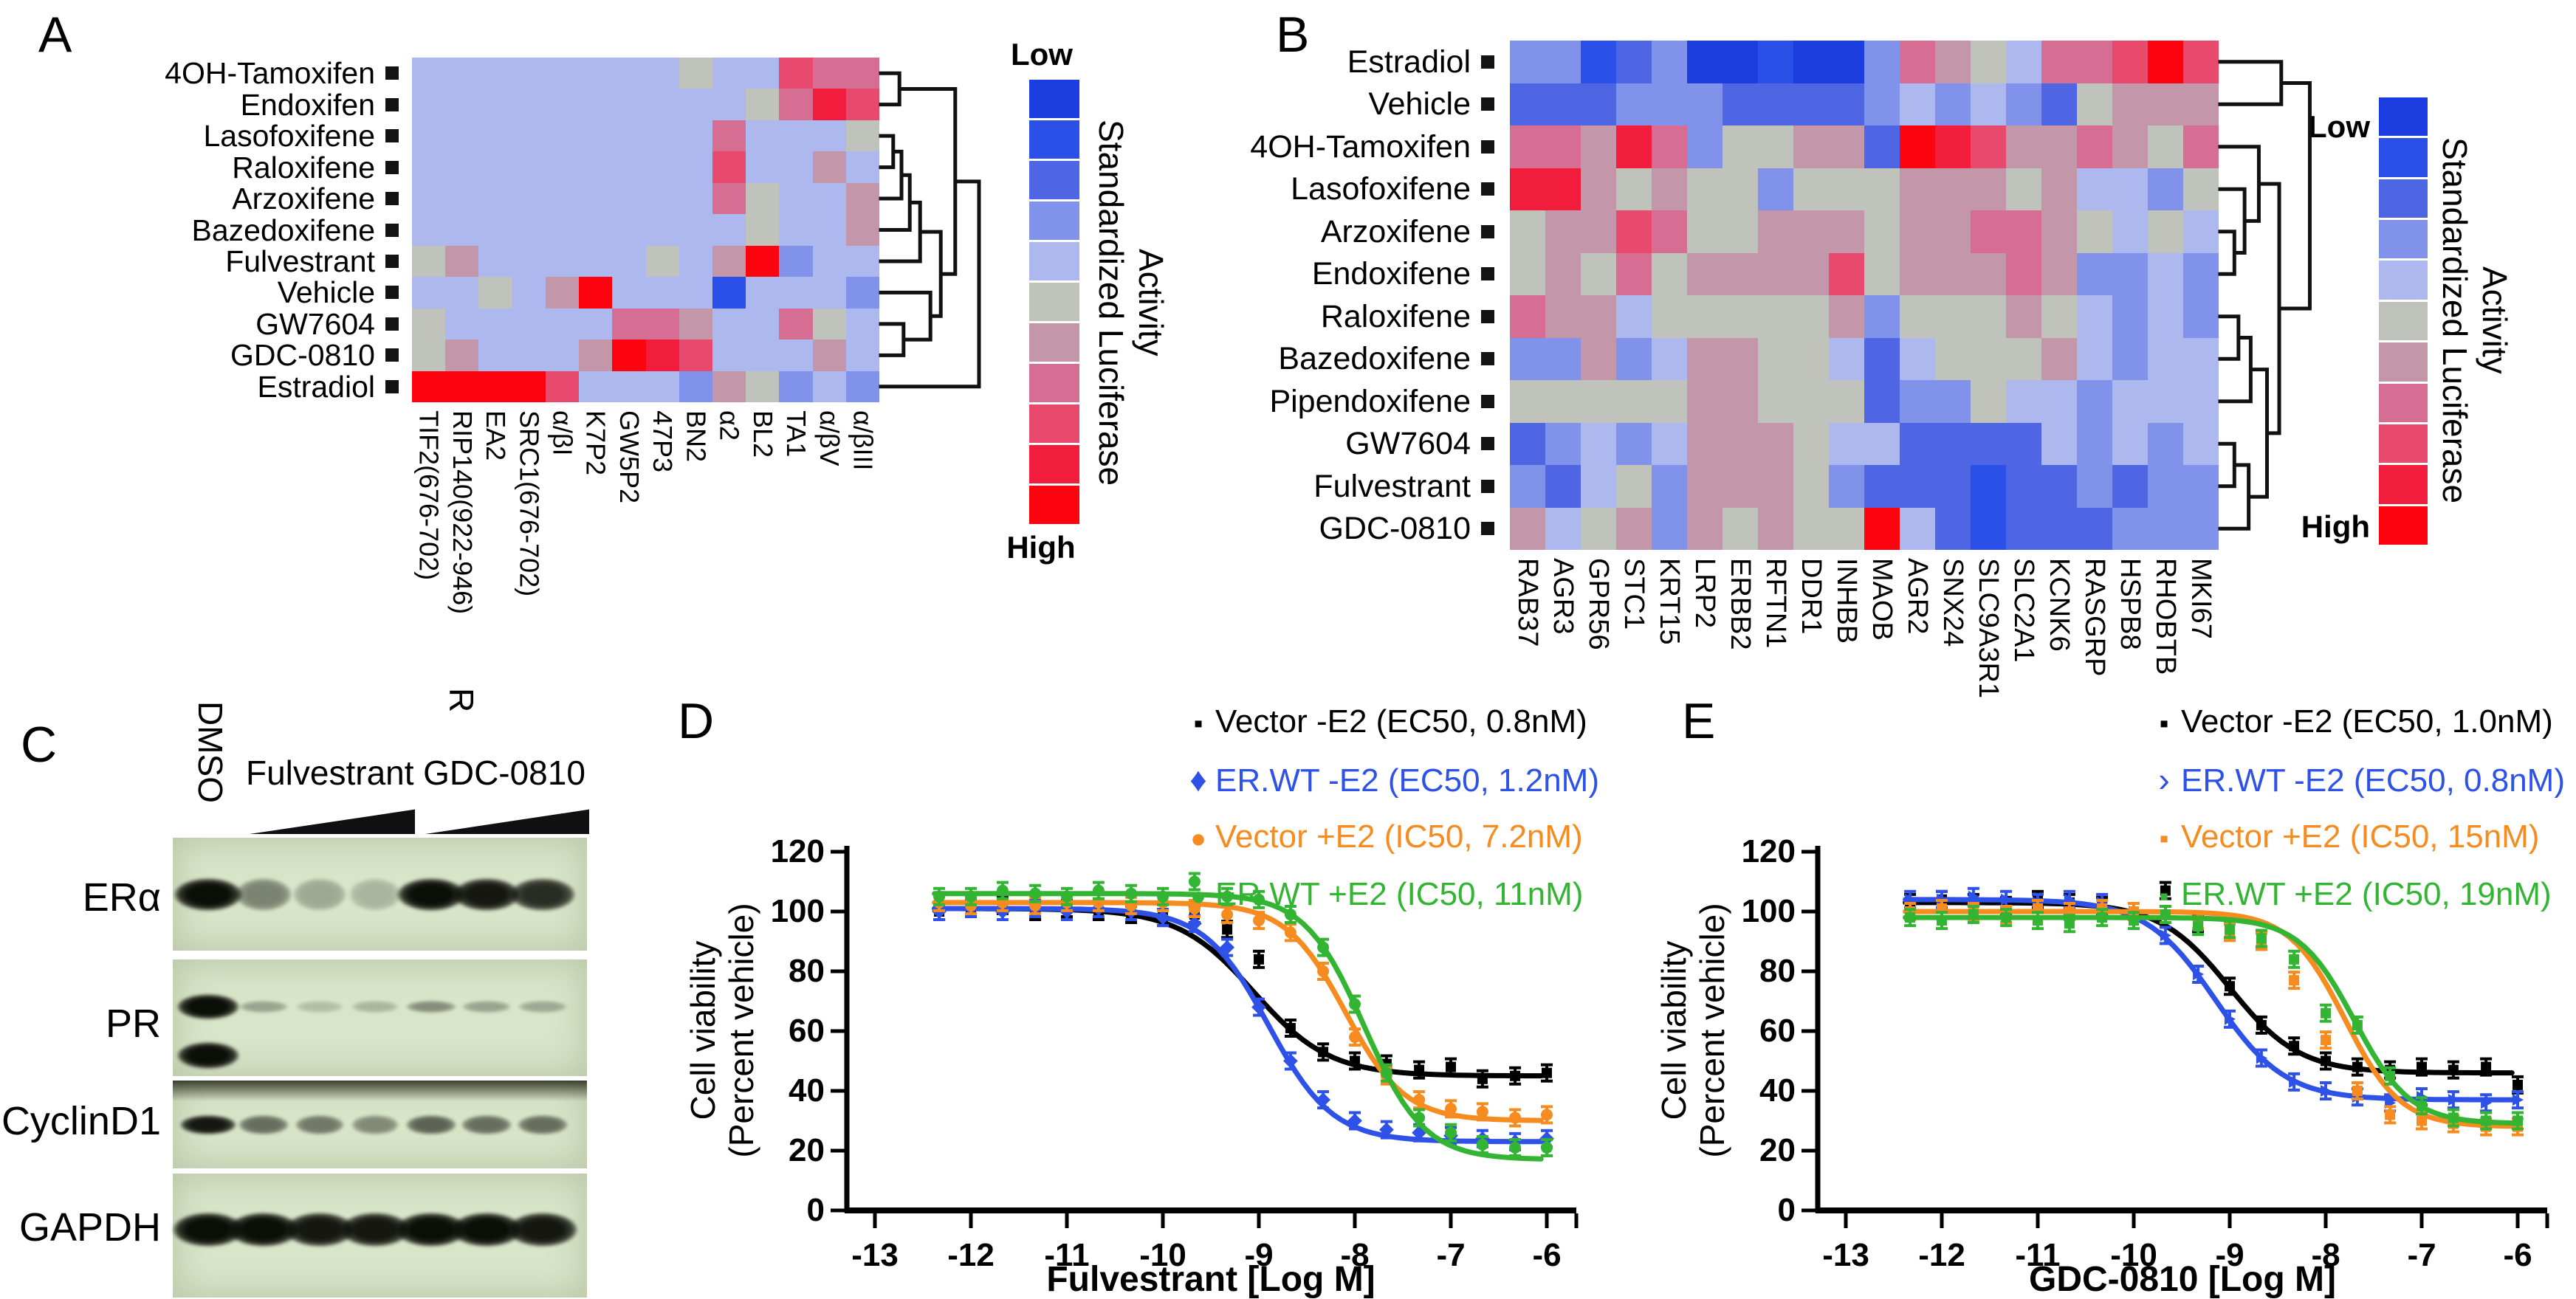  I want to click on plot-d-y-tick-label: 120, so click(797, 851).